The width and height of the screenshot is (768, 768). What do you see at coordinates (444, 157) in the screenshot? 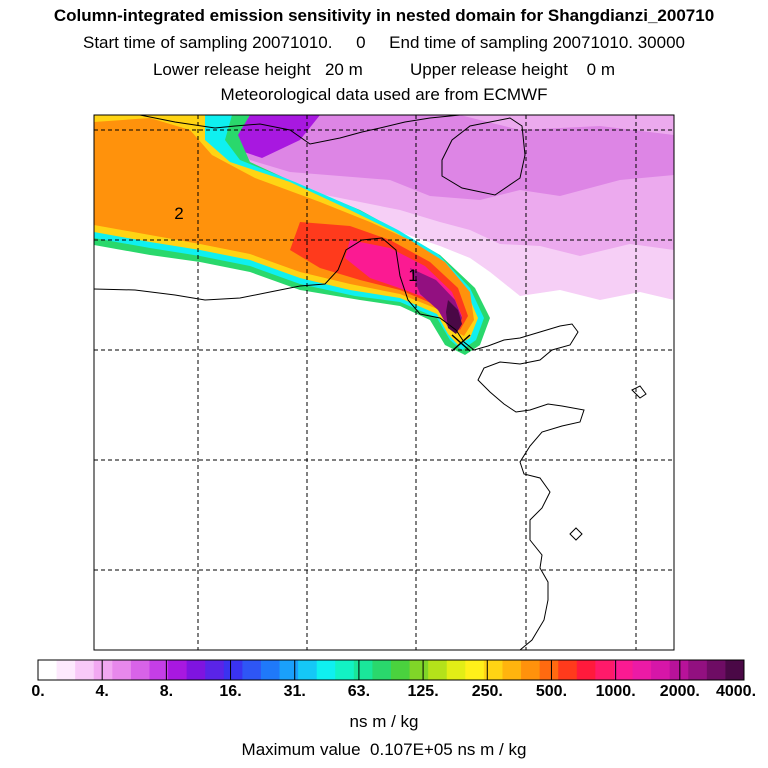
I see `haze-dark` at bounding box center [444, 157].